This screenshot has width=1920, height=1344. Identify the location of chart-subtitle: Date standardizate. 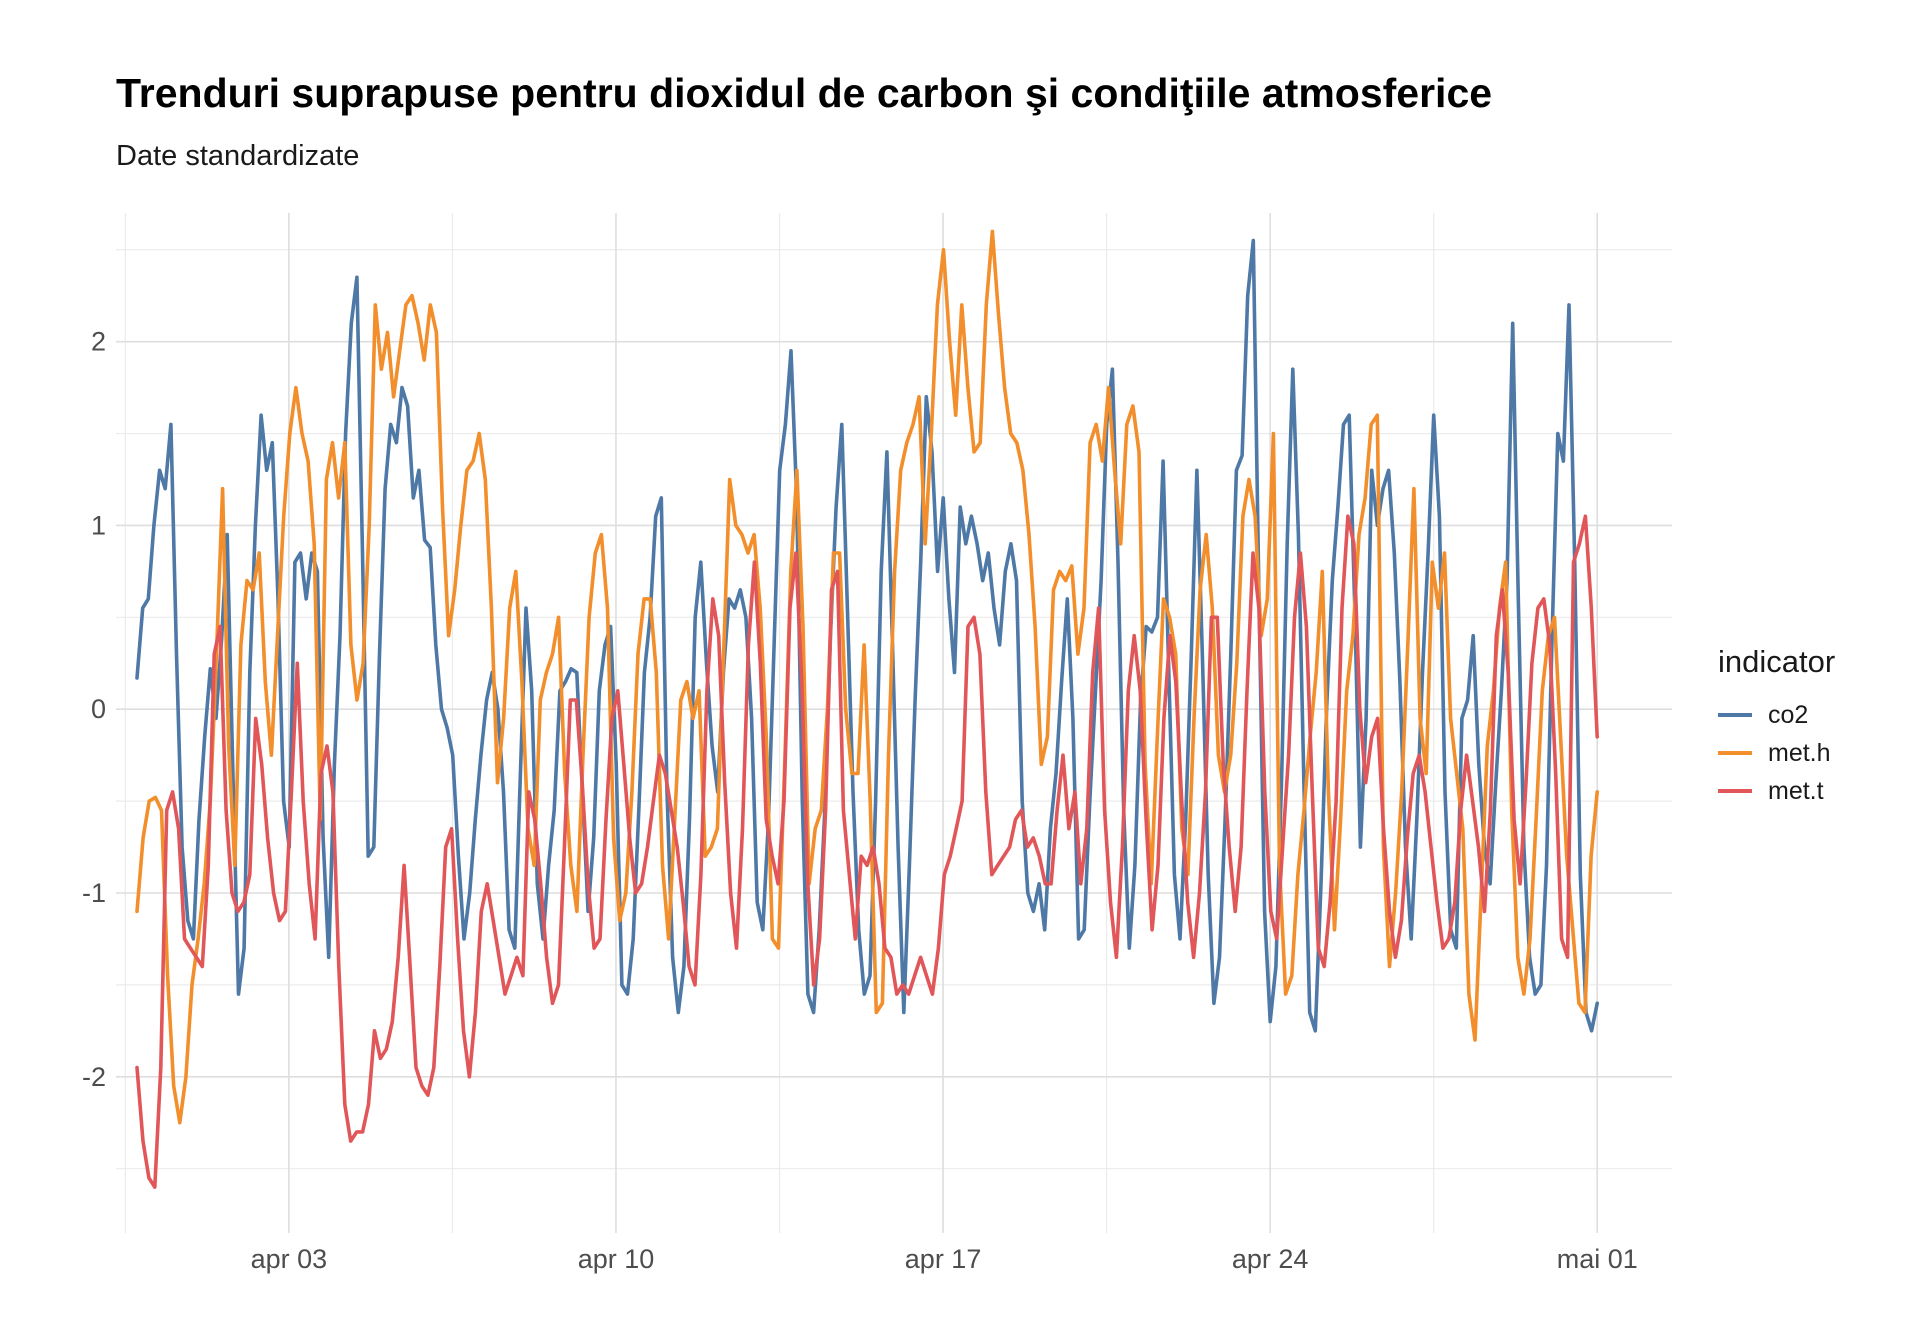
(238, 156).